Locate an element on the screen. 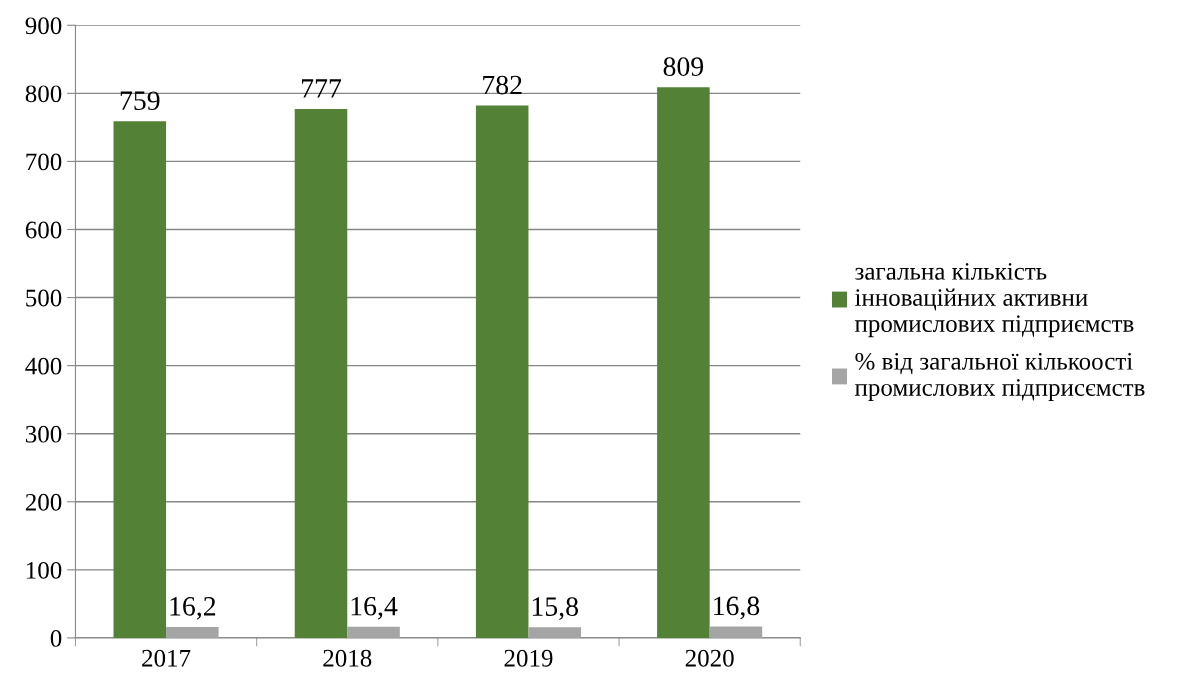 The image size is (1198, 683). x-tick-label: 2017 is located at coordinates (166, 658).